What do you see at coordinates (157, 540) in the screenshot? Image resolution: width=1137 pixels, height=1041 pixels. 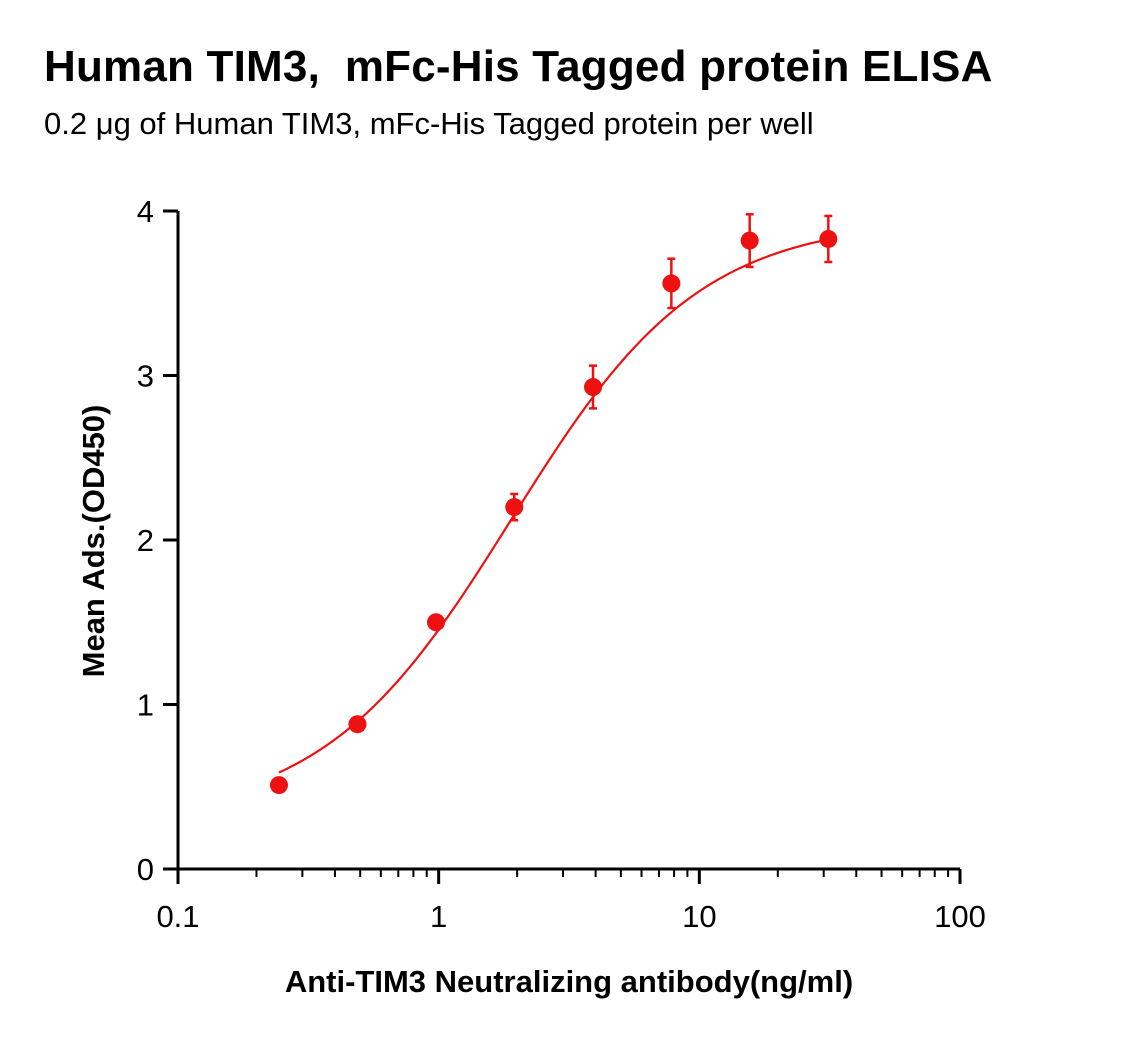 I see `y-axis-ticks: 0 1 2 3 4` at bounding box center [157, 540].